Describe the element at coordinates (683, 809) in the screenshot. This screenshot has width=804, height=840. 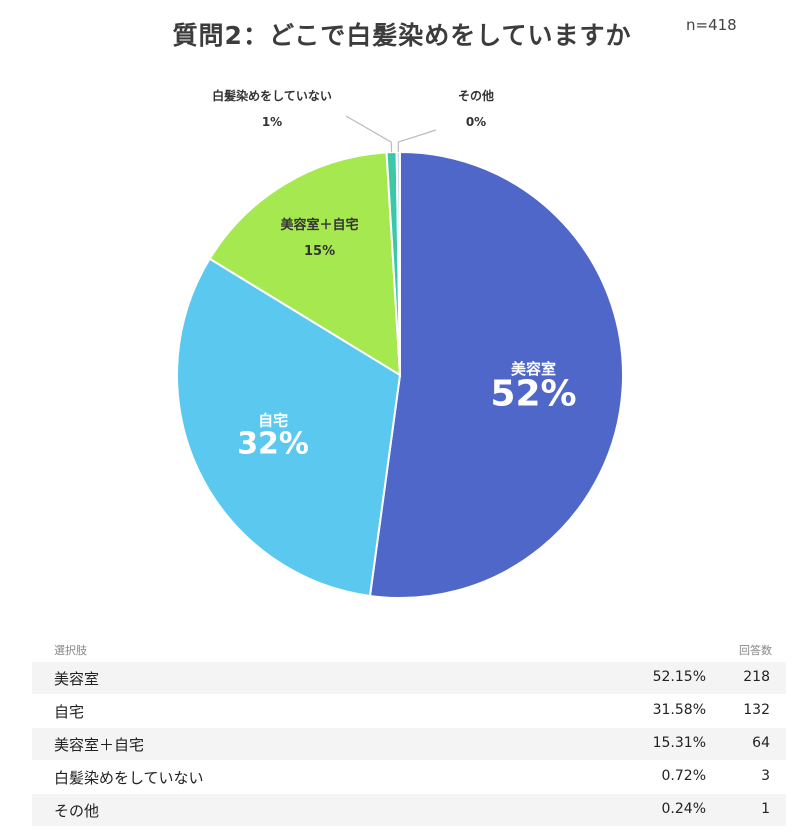
I see `row-percent: 0.24%` at that location.